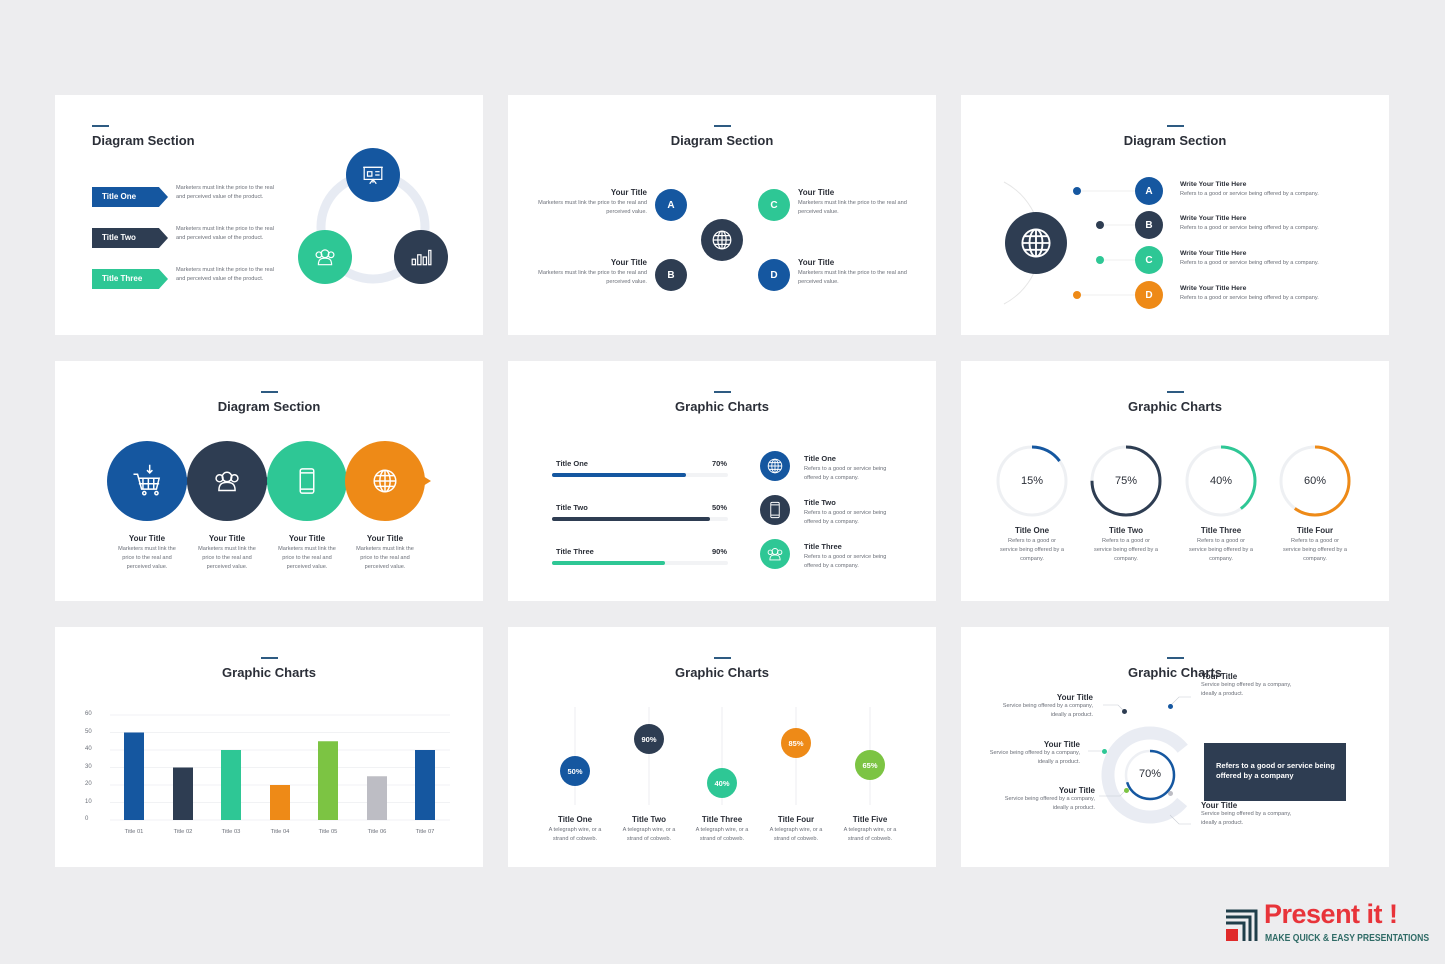  Describe the element at coordinates (1032, 530) in the screenshot. I see `ring-title: Title One` at that location.